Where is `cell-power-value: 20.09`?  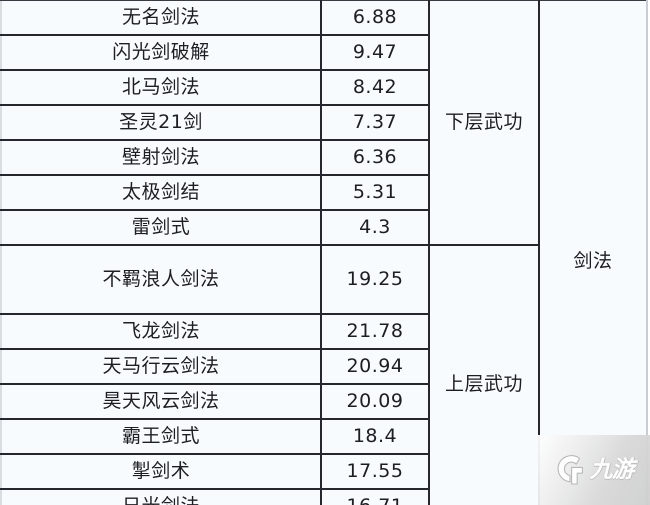 cell-power-value: 20.09 is located at coordinates (375, 401).